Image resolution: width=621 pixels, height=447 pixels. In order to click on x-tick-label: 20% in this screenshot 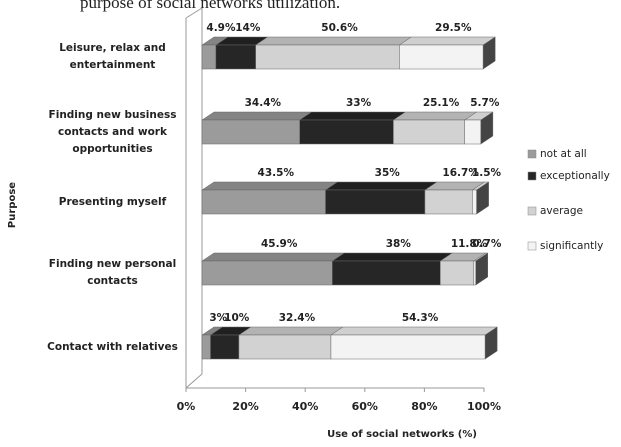, I will do `click(245, 406)`.